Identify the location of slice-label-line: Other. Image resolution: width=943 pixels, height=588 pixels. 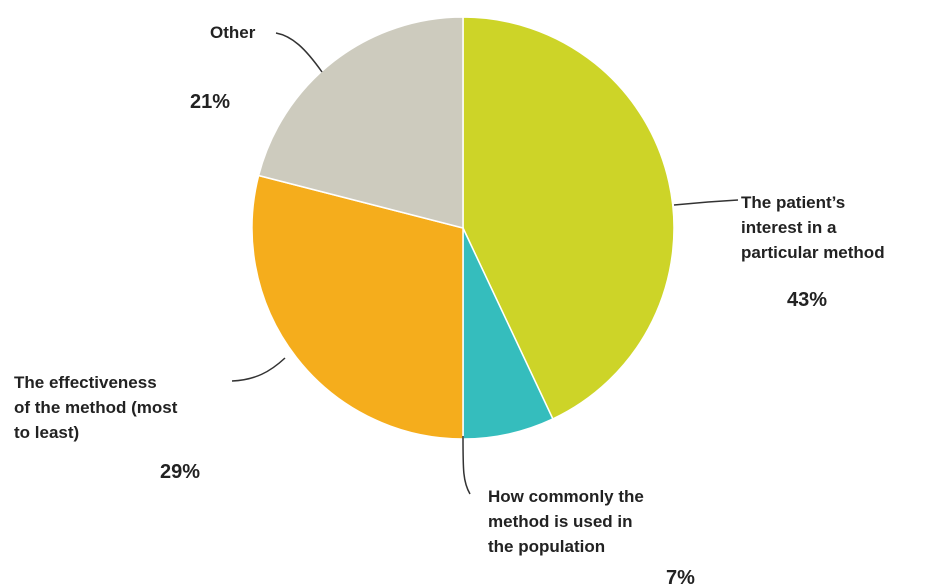
(233, 32).